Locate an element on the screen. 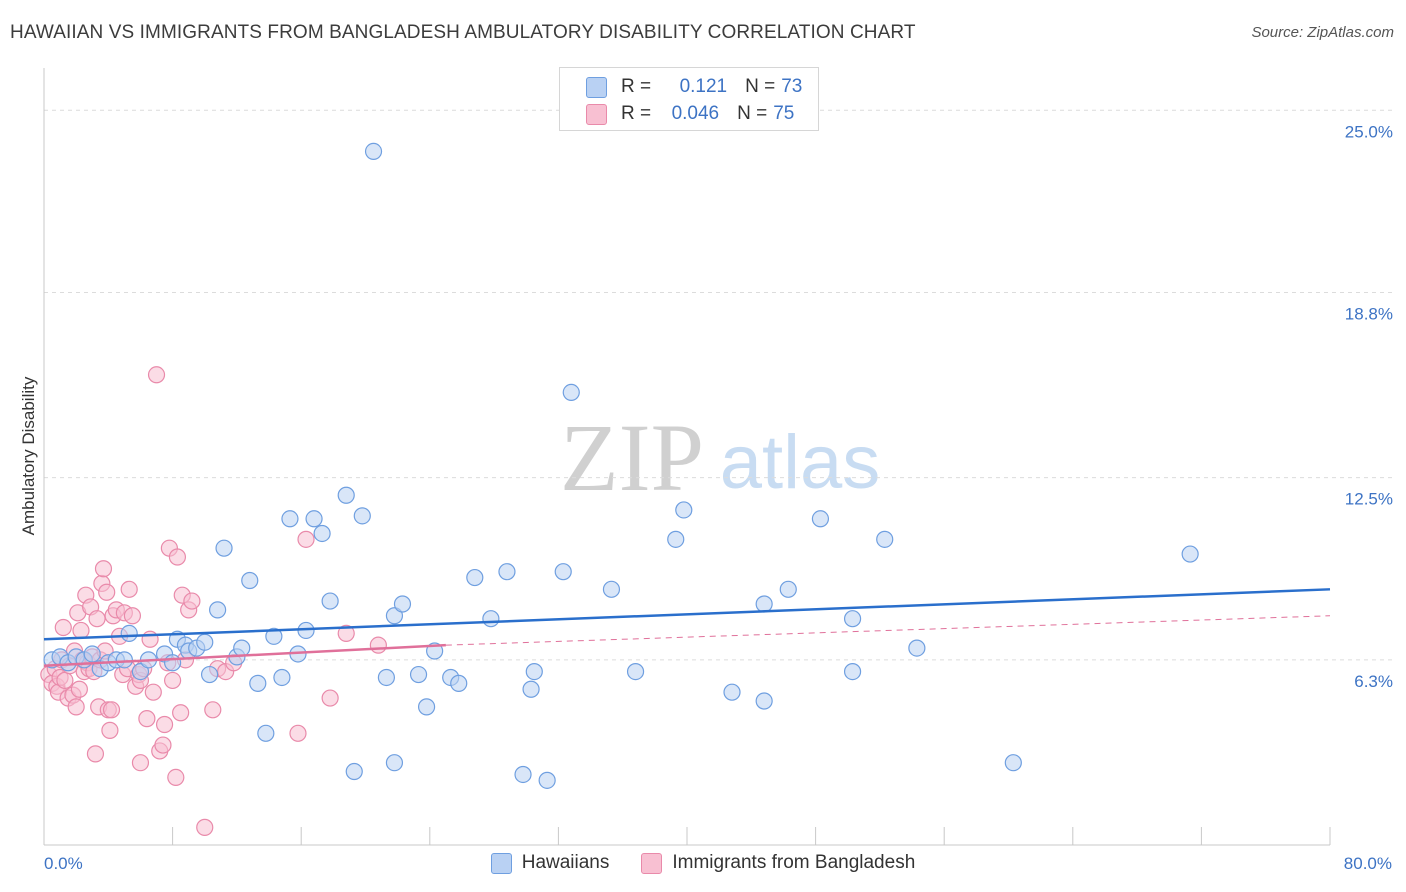  series-legend: Hawaiians Immigrants from Bangladesh is located at coordinates (703, 863).